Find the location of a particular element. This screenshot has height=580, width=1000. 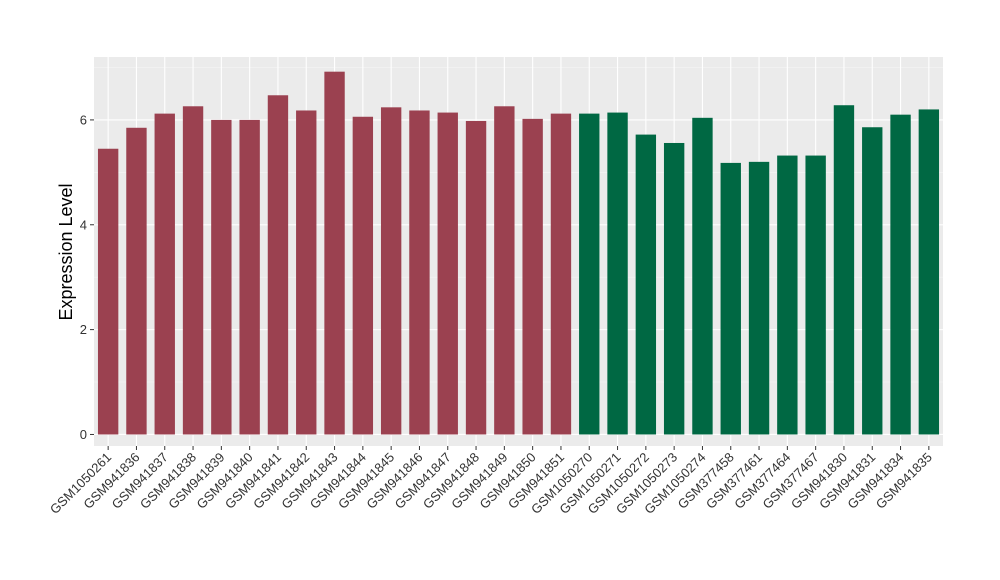

bar-GSM1050270 is located at coordinates (589, 274).